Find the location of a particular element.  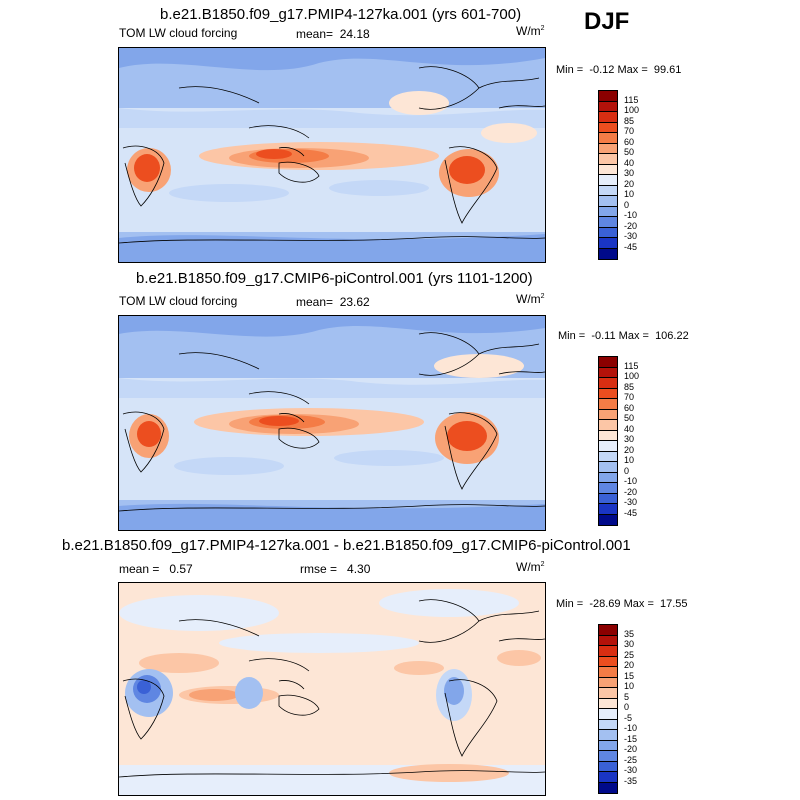

colorbar-tick-label: -5 is located at coordinates (628, 717).